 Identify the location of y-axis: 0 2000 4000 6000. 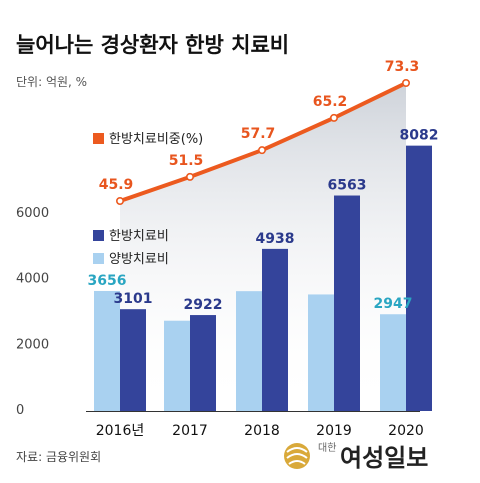
(32, 312).